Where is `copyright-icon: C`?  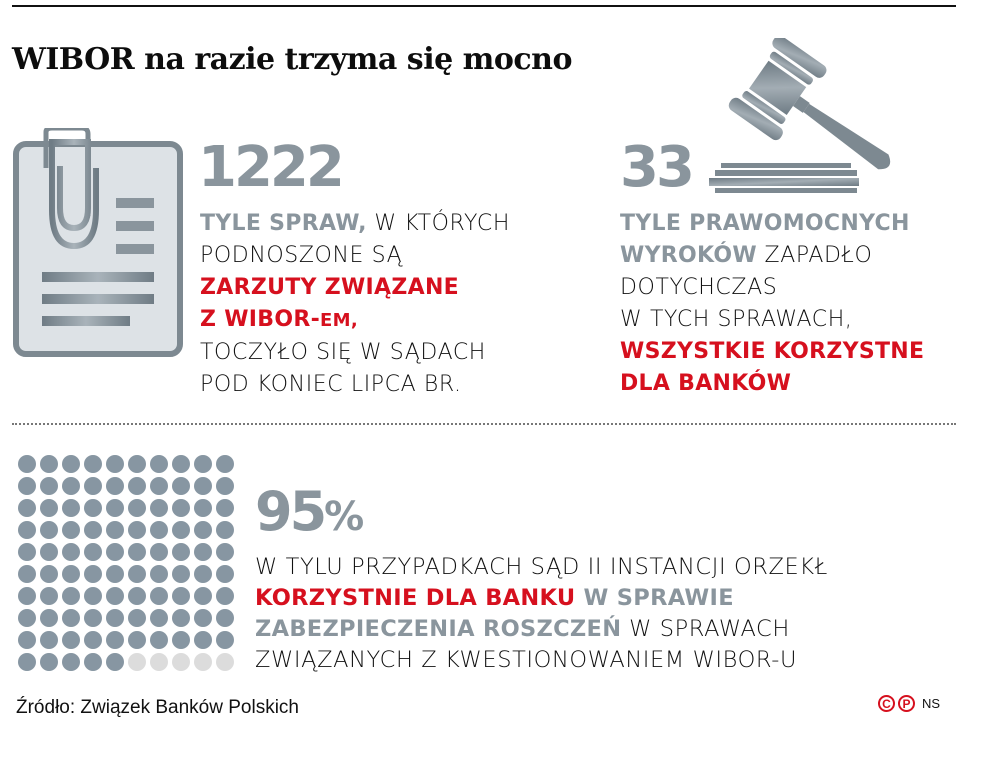
copyright-icon: C is located at coordinates (886, 703).